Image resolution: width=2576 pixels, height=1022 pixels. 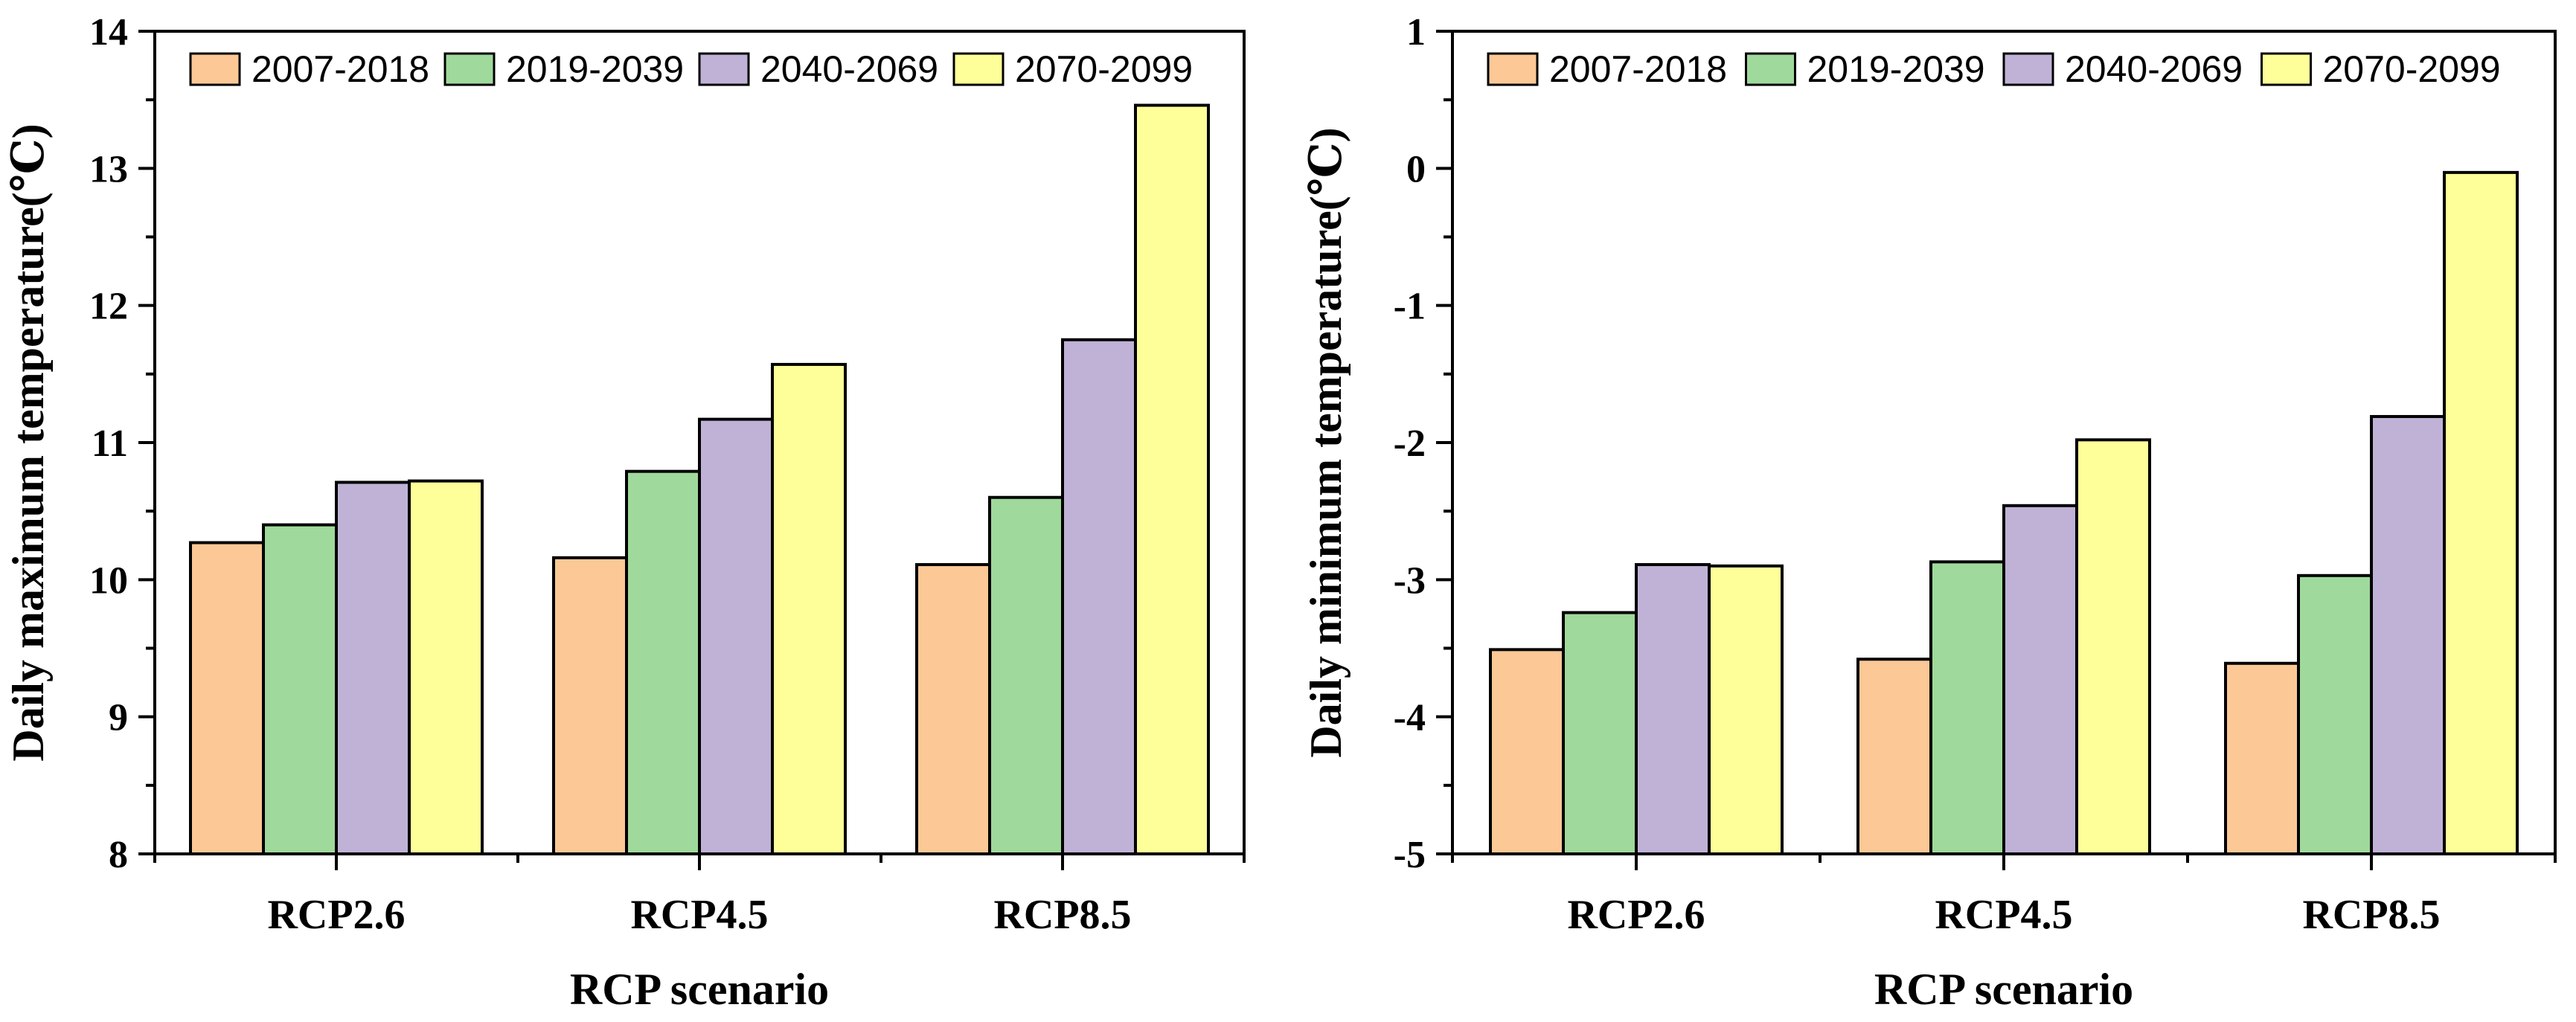 I want to click on y-tick-label: -4, so click(x=1410, y=718).